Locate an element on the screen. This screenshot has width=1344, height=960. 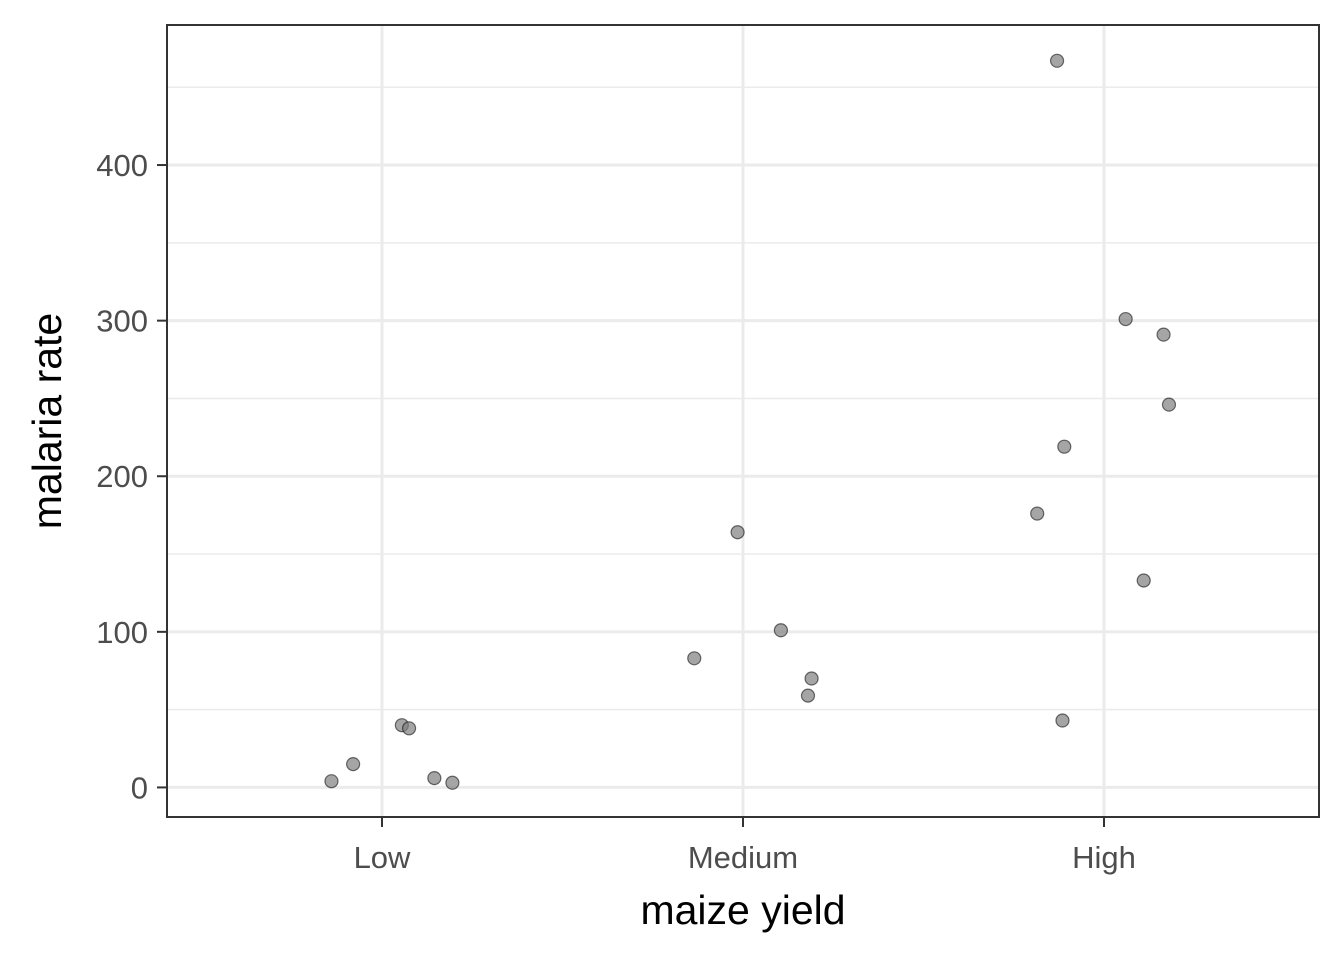
x-tick-label: Low is located at coordinates (382, 857).